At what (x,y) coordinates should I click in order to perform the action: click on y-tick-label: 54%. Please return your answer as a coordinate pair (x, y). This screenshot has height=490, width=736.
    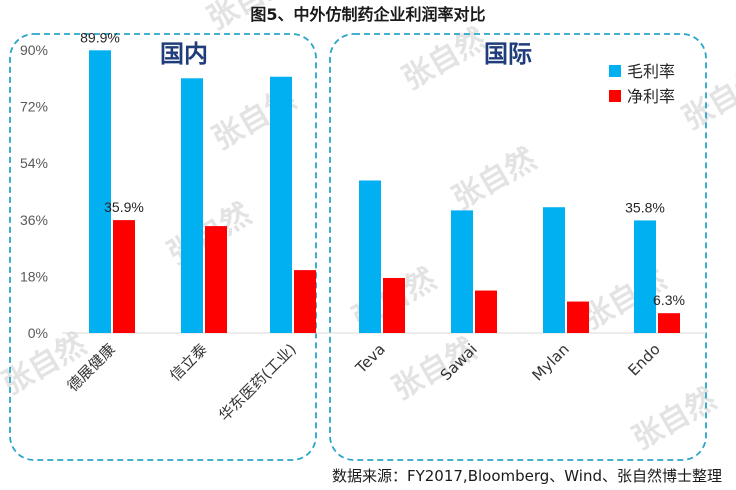
    Looking at the image, I should click on (34, 163).